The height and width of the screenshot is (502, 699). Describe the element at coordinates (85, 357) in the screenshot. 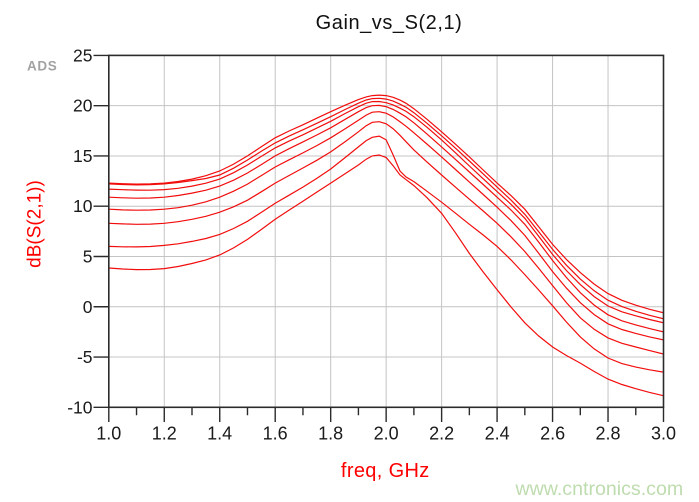

I see `svg-text: -5` at that location.